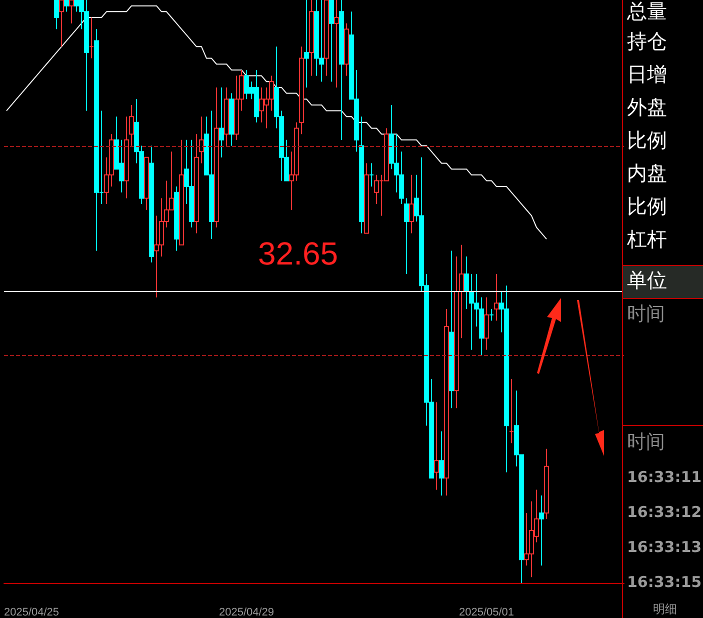  I want to click on text: 杠杆, so click(647, 239).